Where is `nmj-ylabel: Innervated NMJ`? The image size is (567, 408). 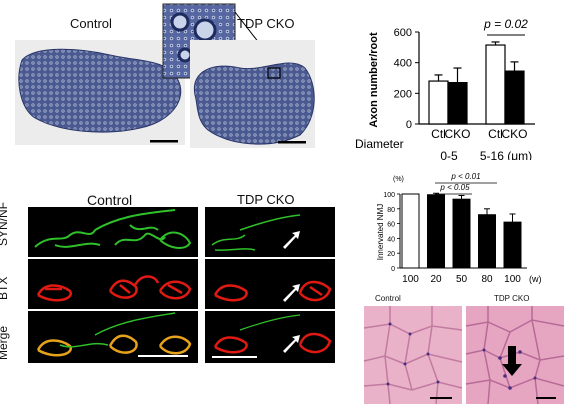
nmj-ylabel: Innervated NMJ is located at coordinates (380, 232).